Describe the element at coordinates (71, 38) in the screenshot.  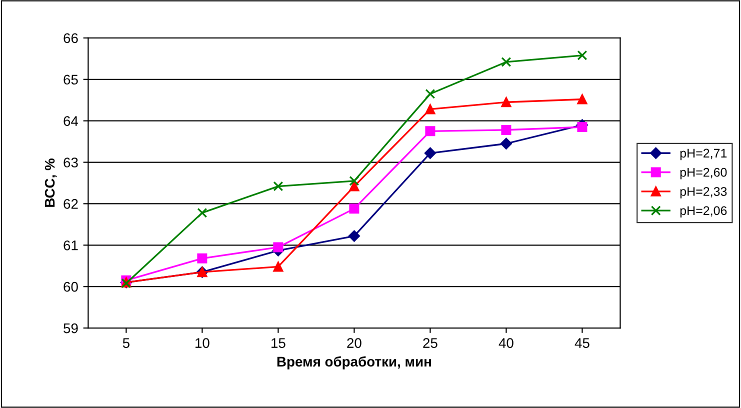
I see `y-tick-label: 66` at that location.